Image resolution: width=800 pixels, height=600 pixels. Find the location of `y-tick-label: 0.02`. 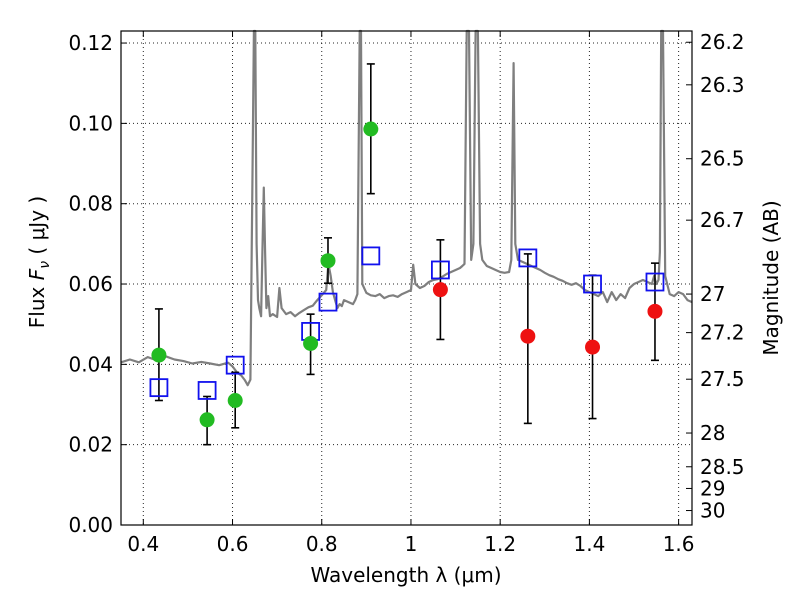

y-tick-label: 0.02 is located at coordinates (90, 445).